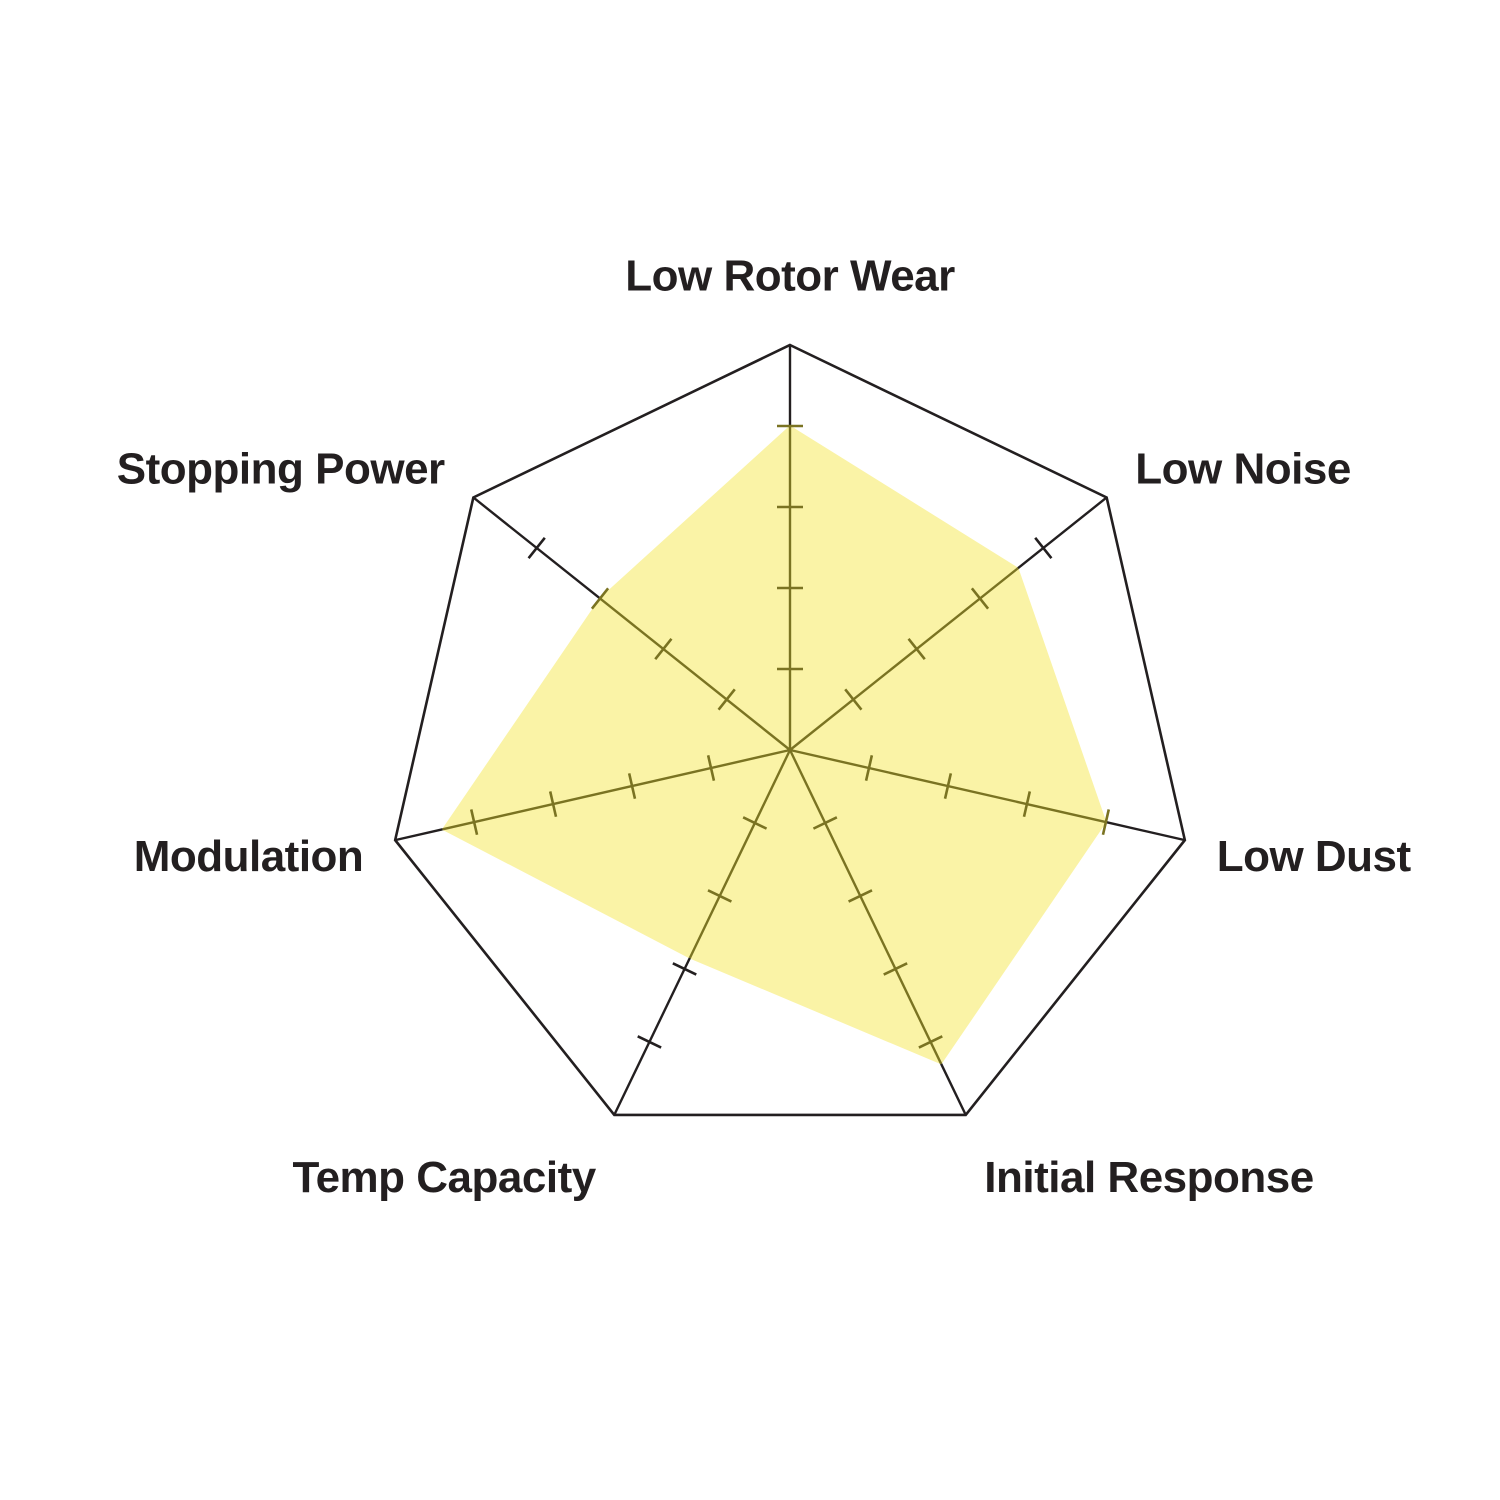  I want to click on axis-spoke-outer-initial-response, so click(953, 1089).